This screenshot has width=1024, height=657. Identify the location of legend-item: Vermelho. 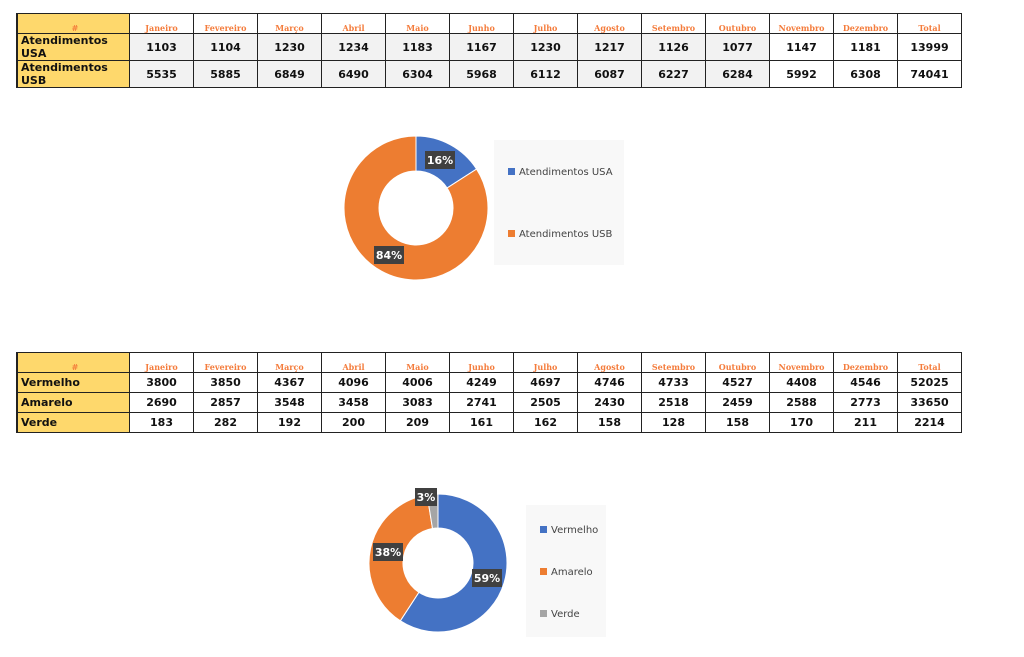
(569, 530).